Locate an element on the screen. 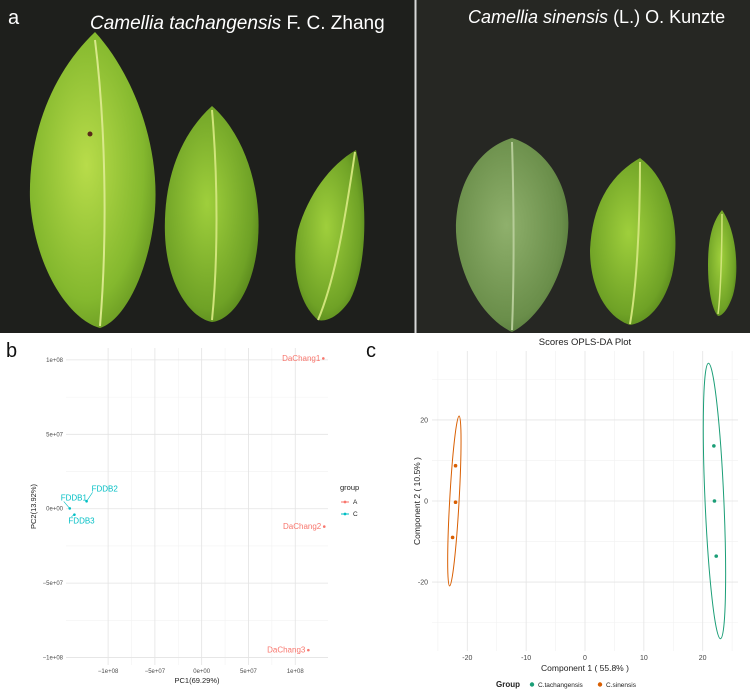 The width and height of the screenshot is (750, 695). pca-x-tick-label: 0e+00 is located at coordinates (202, 672).